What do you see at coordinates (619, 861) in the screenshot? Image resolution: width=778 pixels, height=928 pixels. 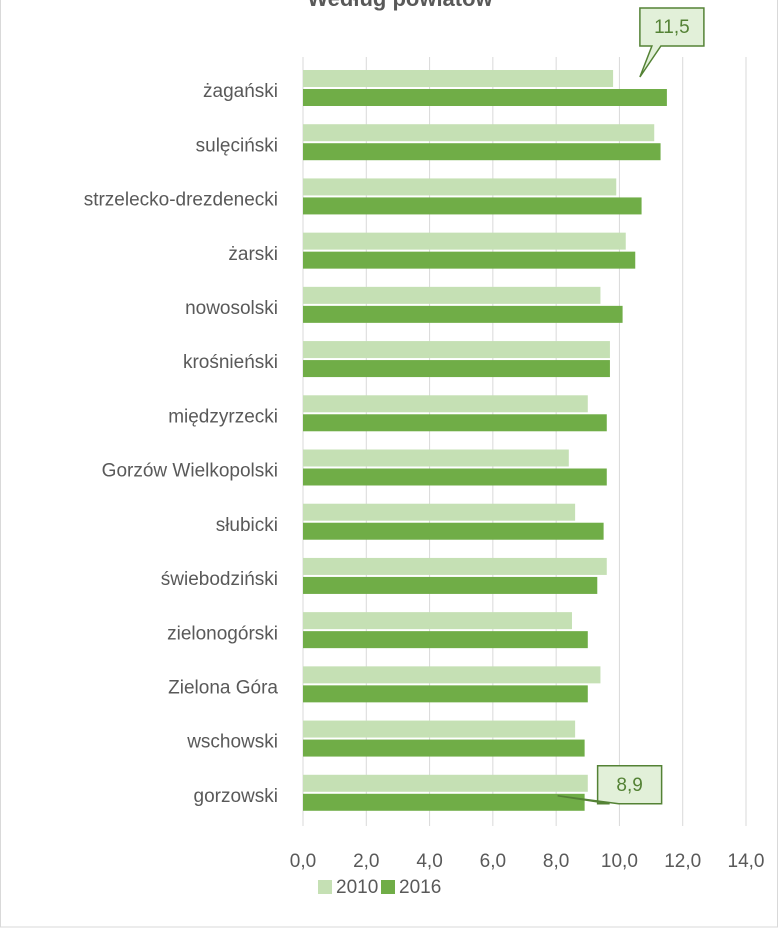 I see `x-tick-label: 10,0` at bounding box center [619, 861].